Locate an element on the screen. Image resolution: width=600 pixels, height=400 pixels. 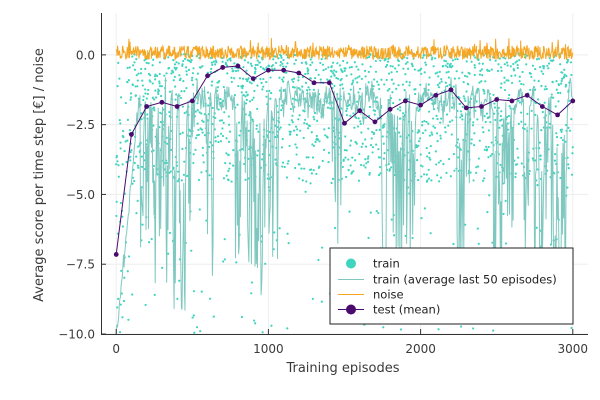
x-ticks: 0 1000 2000 3000 is located at coordinates (350, 342).